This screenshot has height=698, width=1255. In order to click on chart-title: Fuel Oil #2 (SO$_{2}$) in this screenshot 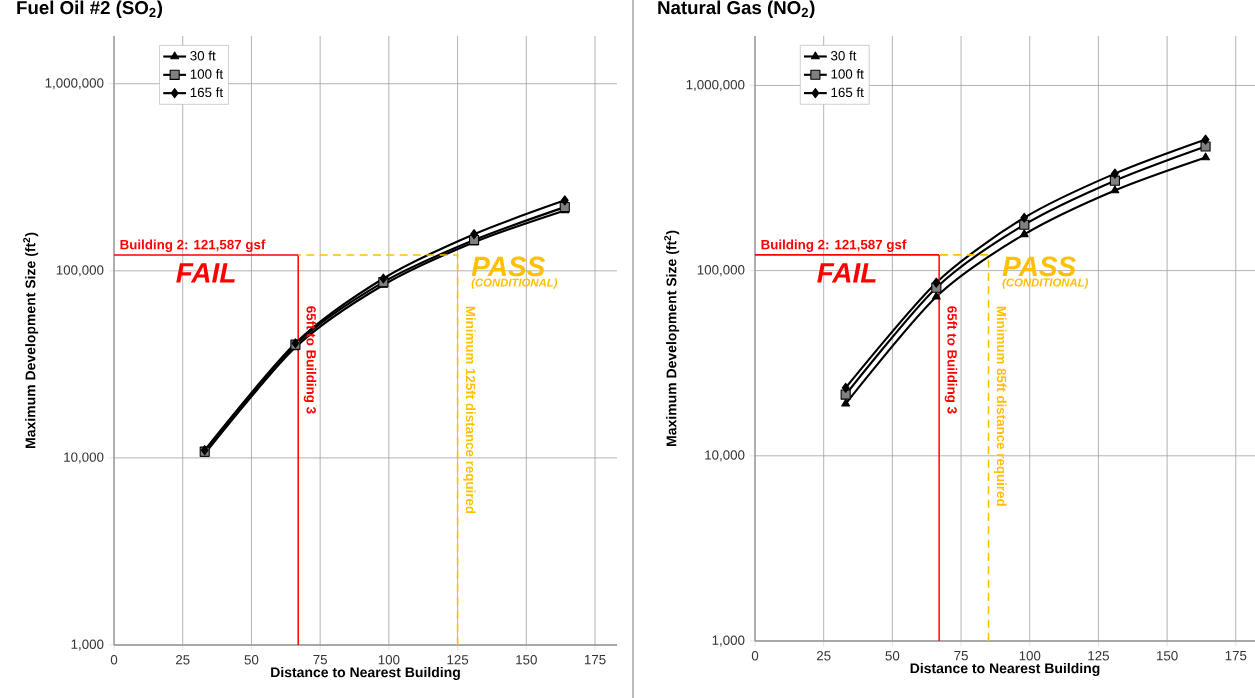, I will do `click(90, 9)`.